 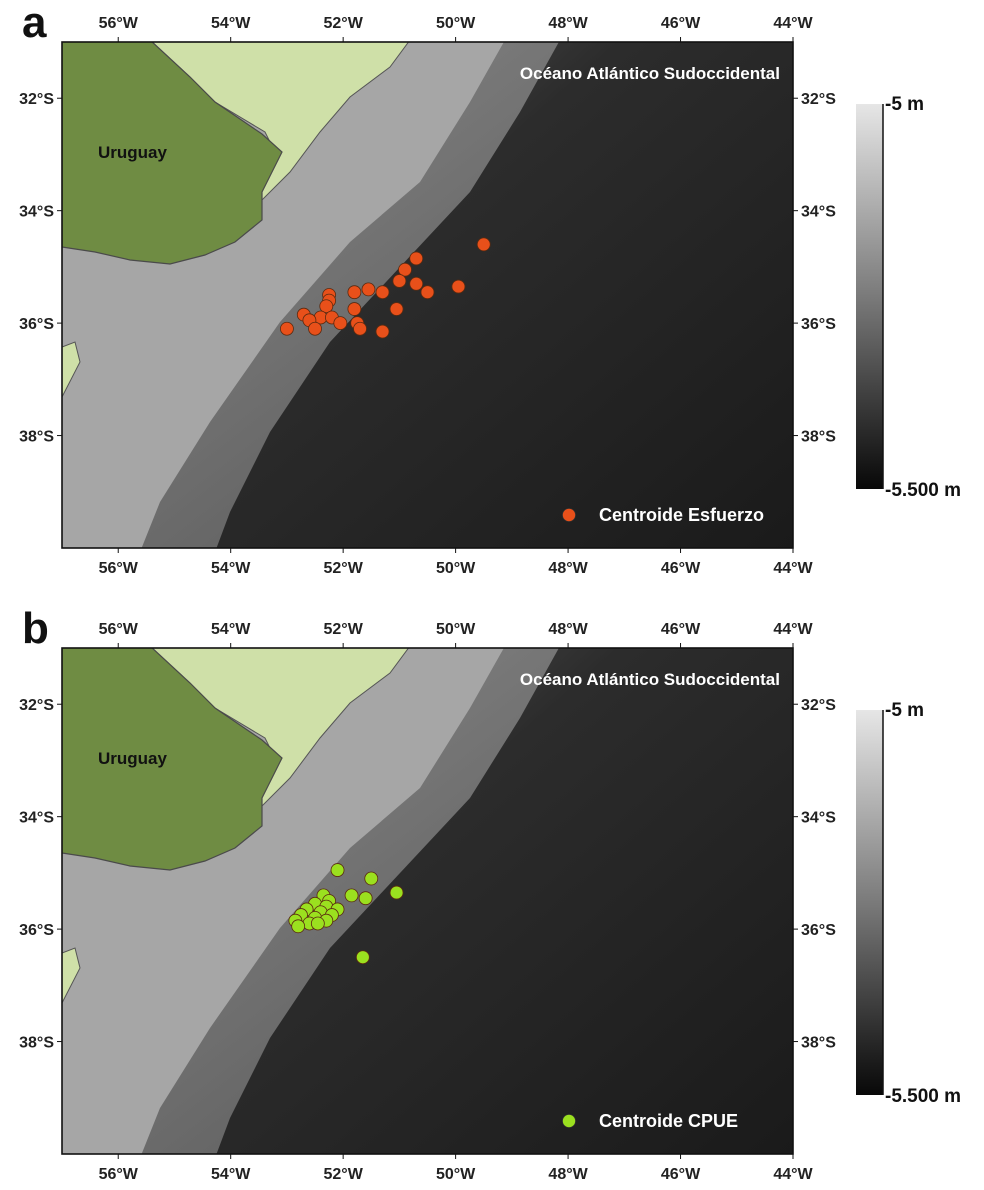 What do you see at coordinates (34, 23) in the screenshot?
I see `panel-label: a` at bounding box center [34, 23].